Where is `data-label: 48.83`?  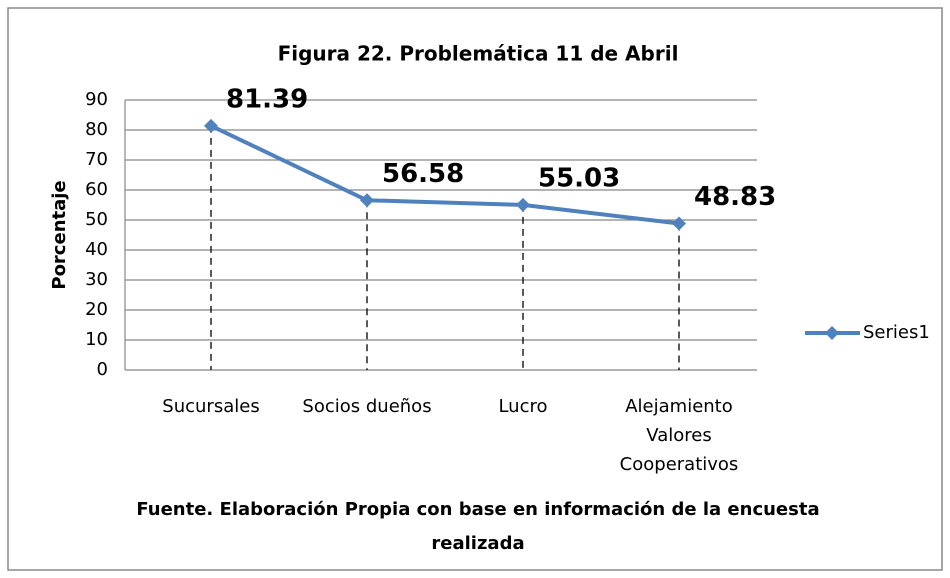
data-label: 48.83 is located at coordinates (735, 197).